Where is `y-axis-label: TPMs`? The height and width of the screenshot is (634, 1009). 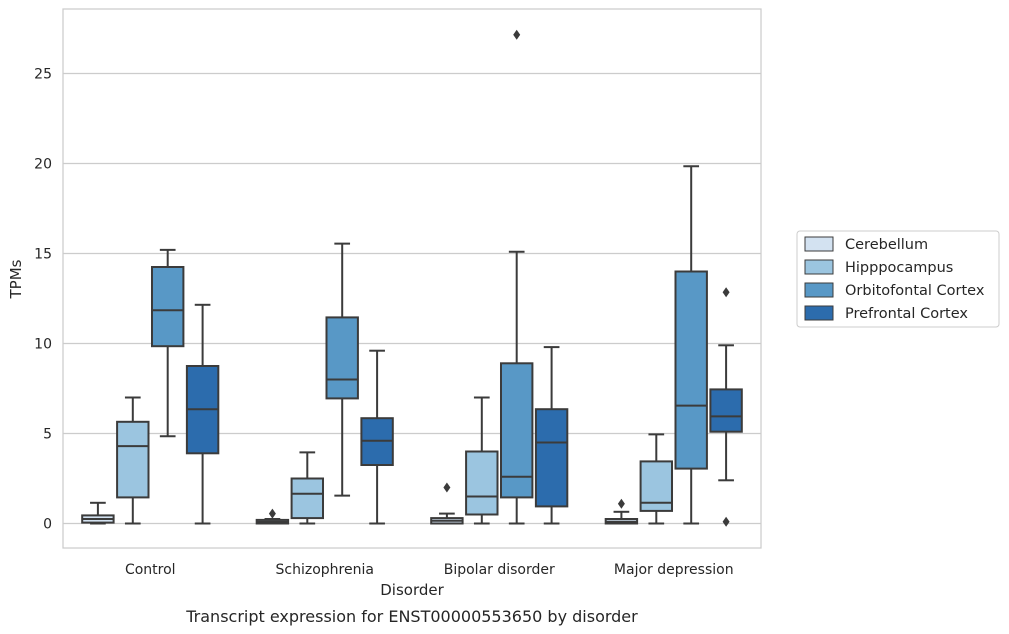
y-axis-label: TPMs is located at coordinates (16, 279).